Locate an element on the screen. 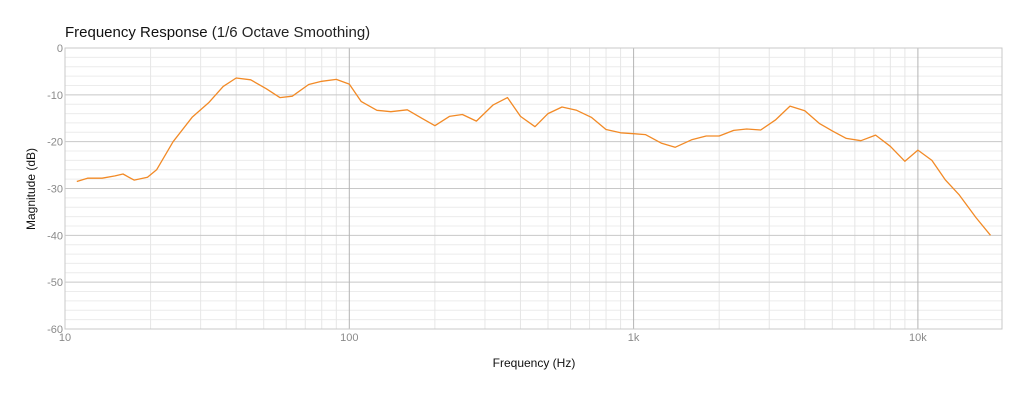  y-tick-label: -10 is located at coordinates (55, 96).